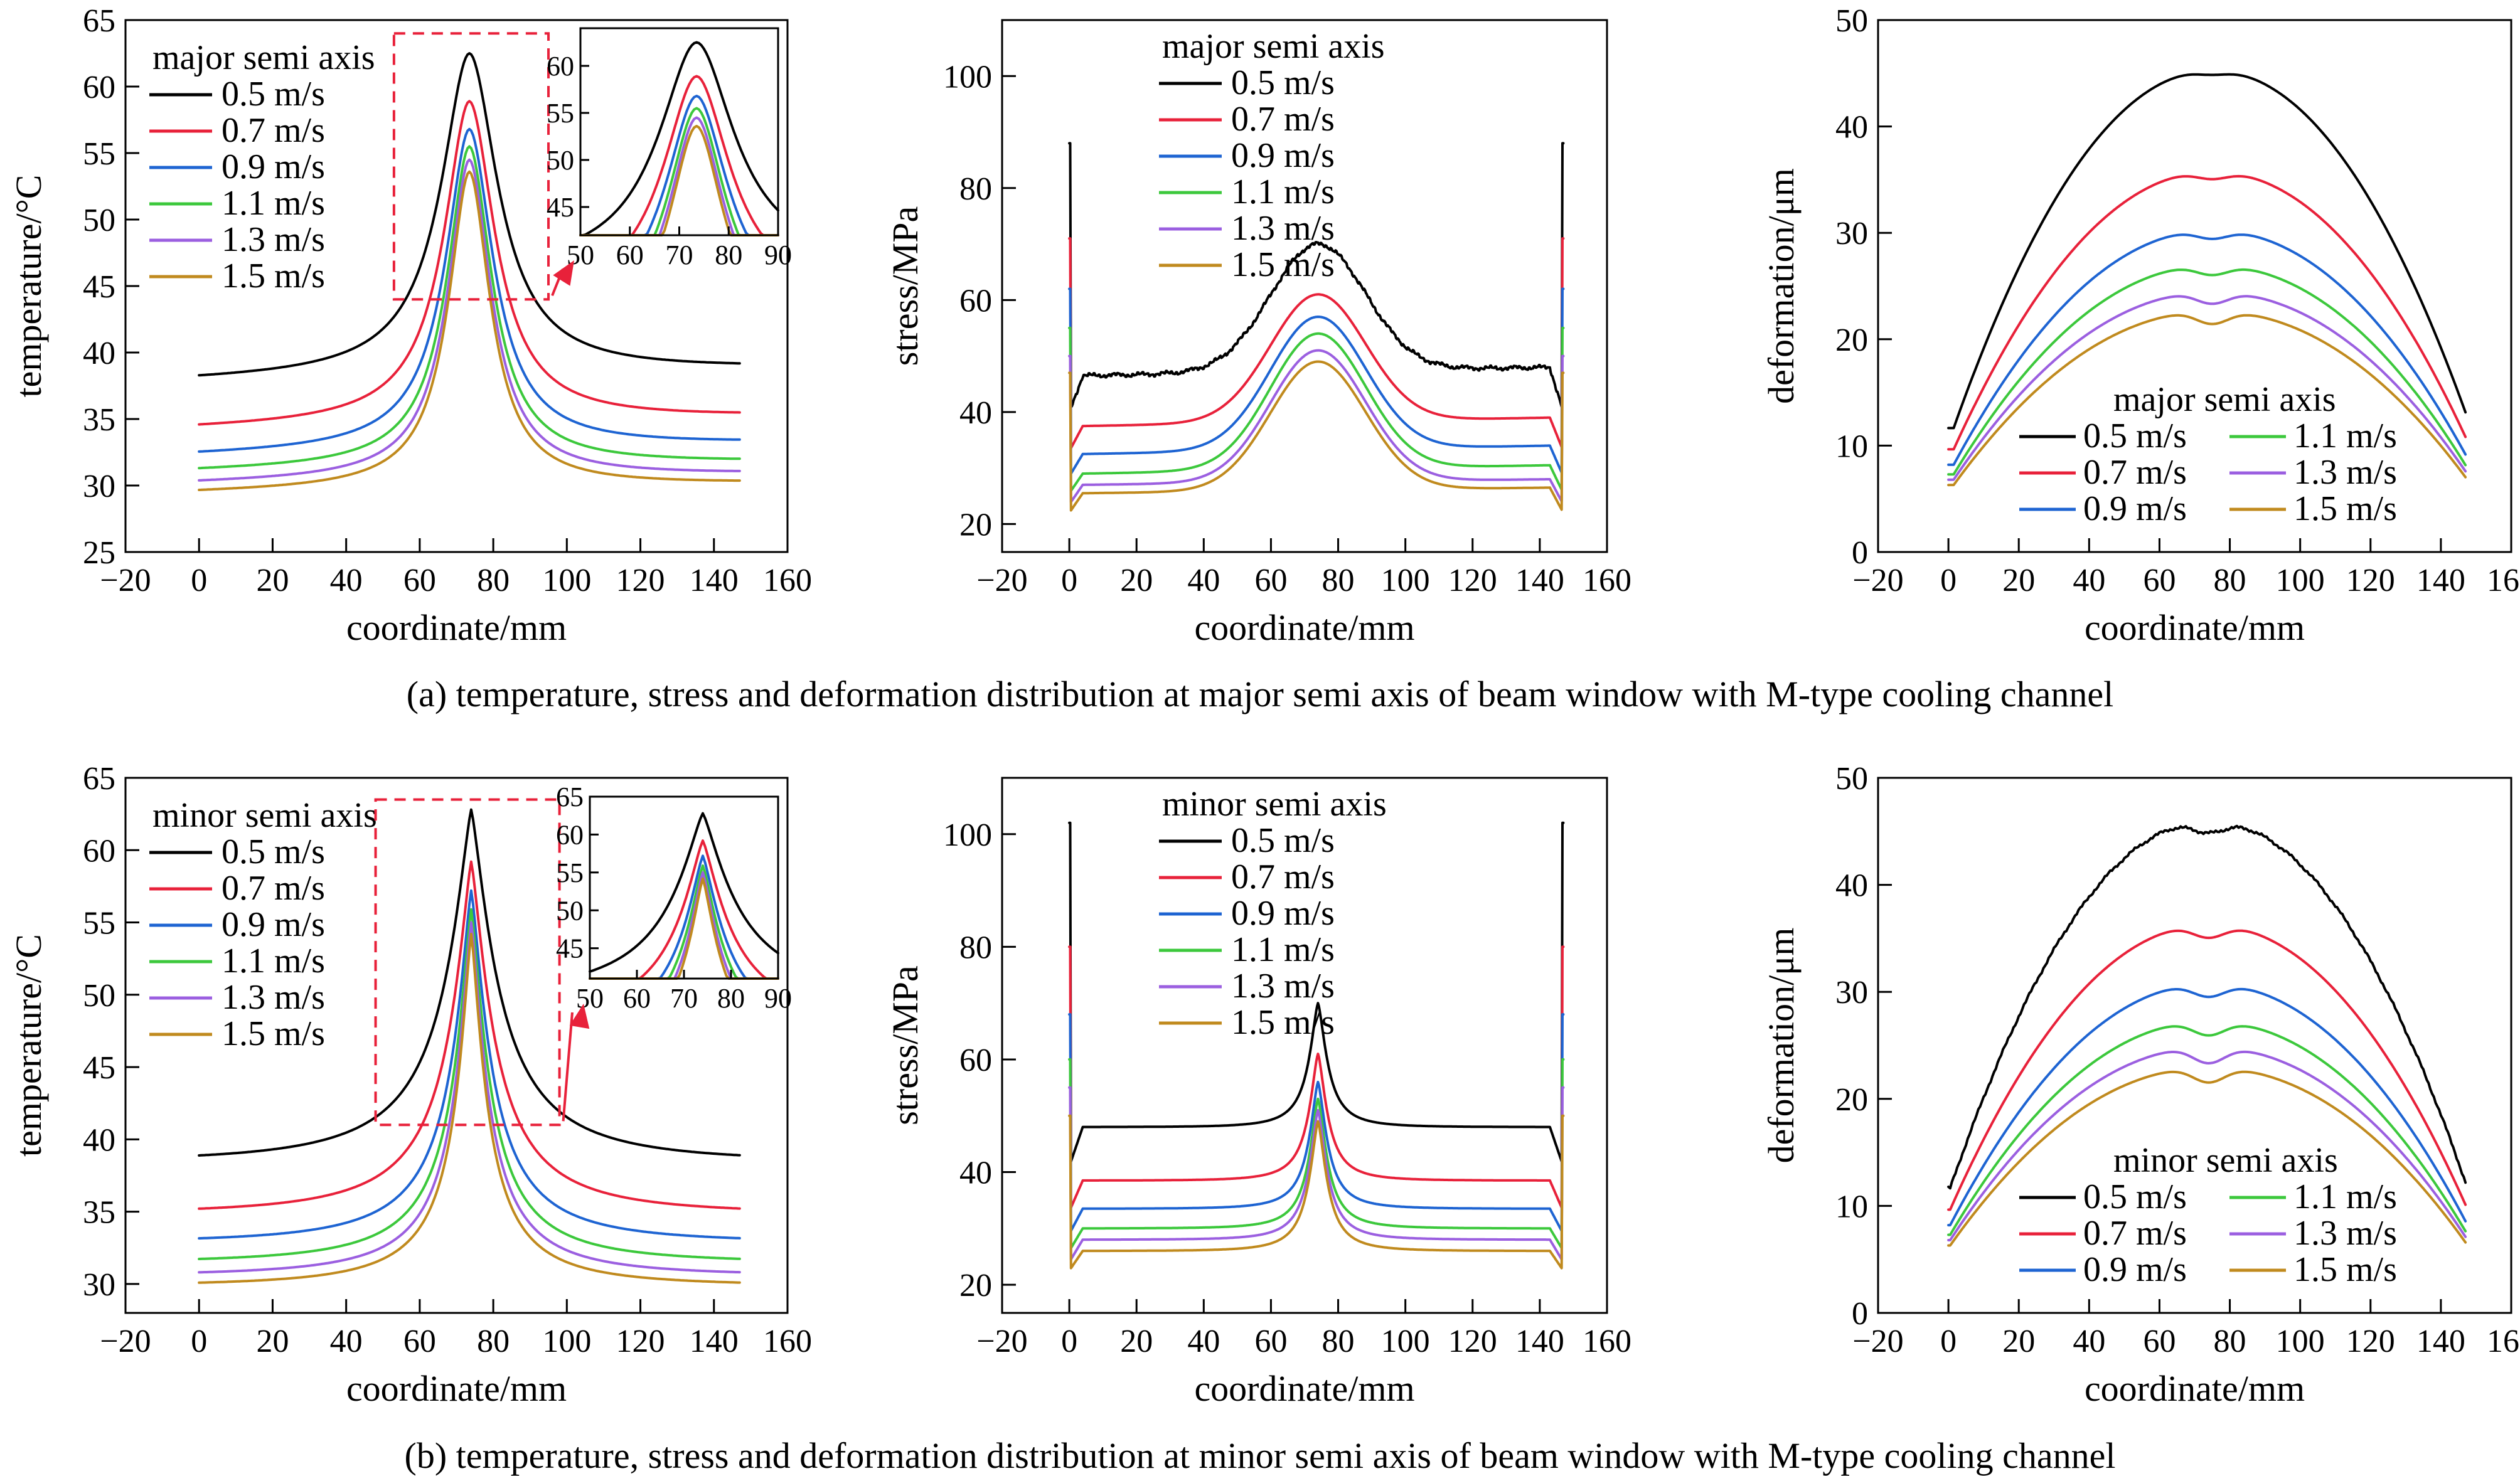 The height and width of the screenshot is (1476, 2520). What do you see at coordinates (99, 287) in the screenshot?
I see `y-tick-label: 45` at bounding box center [99, 287].